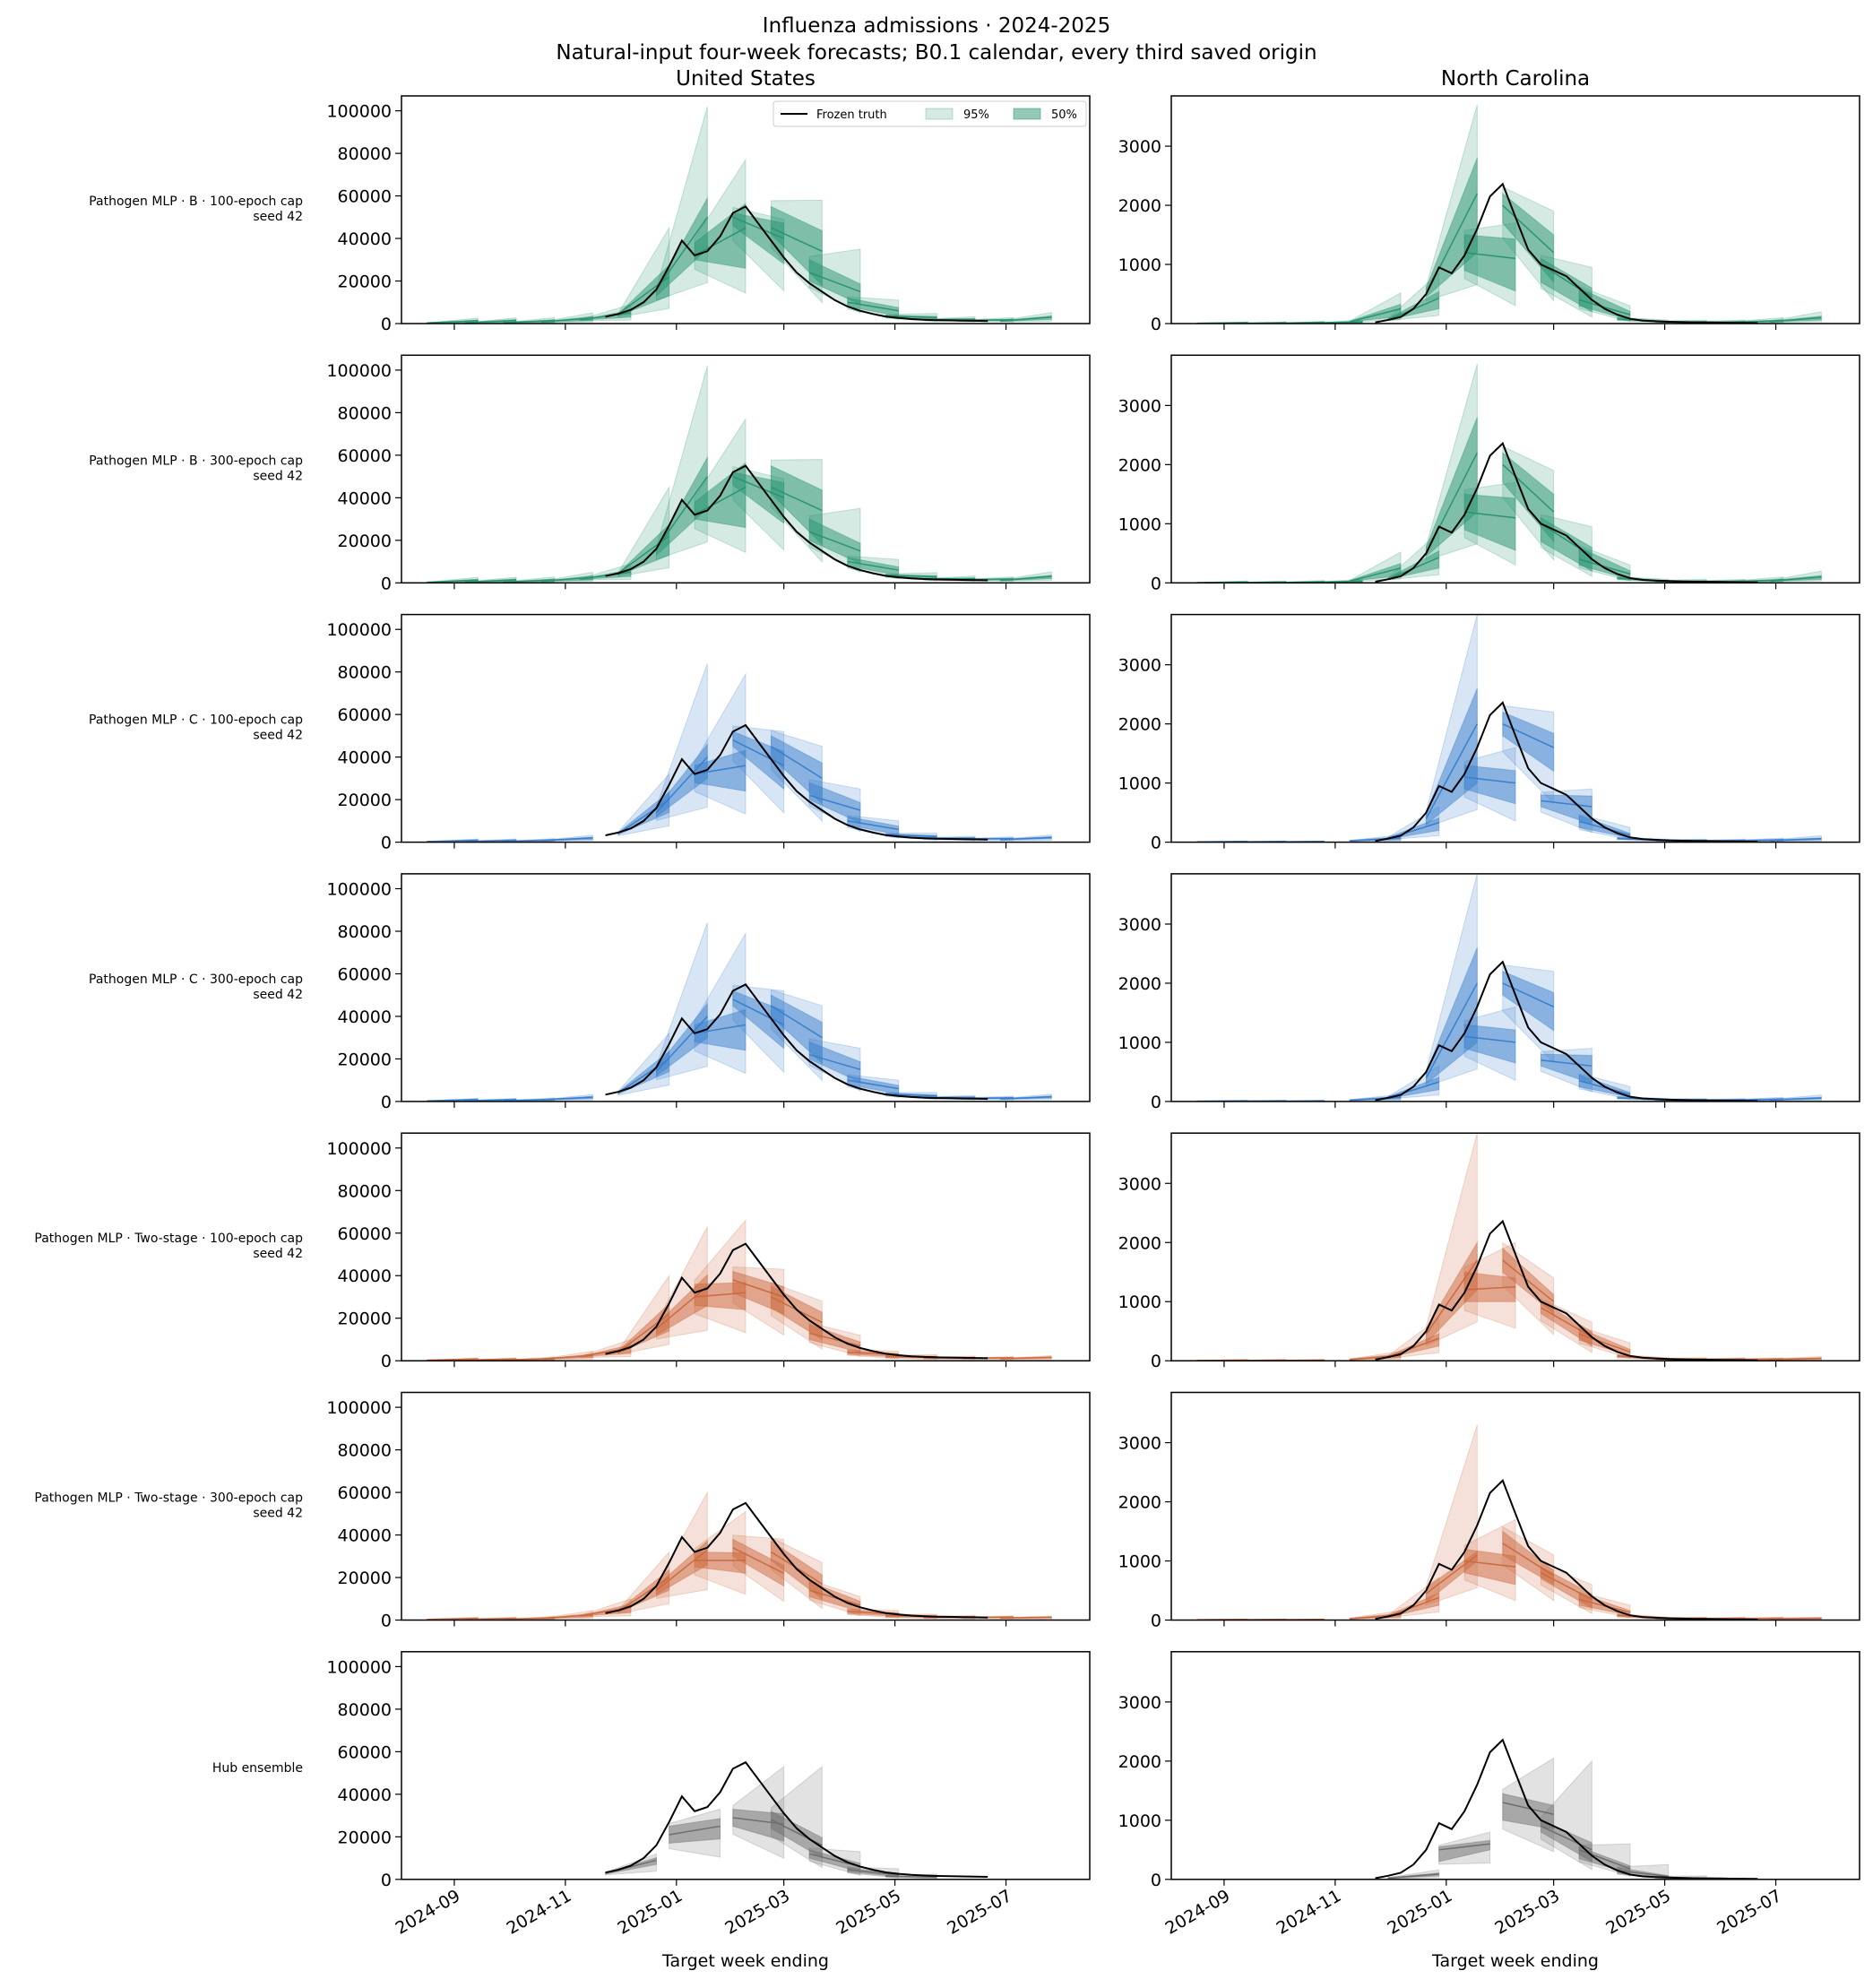  What do you see at coordinates (365, 197) in the screenshot?
I see `y-tick-label: 60000` at bounding box center [365, 197].